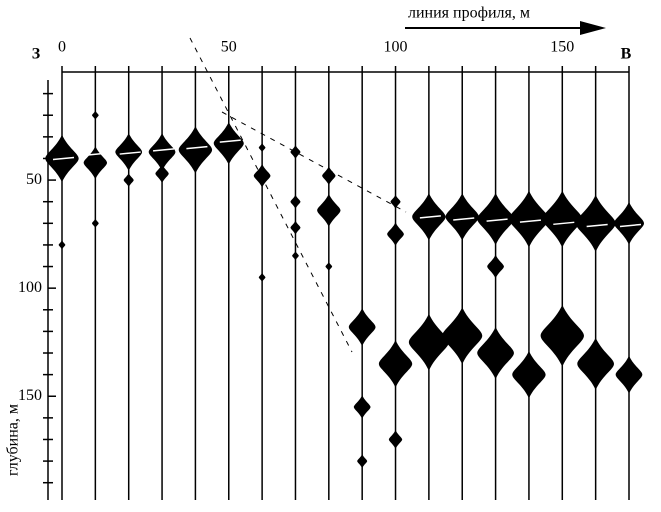 The image size is (661, 512). Describe the element at coordinates (469, 13) in the screenshot. I see `x-axis-label: линия профиля, м` at that location.